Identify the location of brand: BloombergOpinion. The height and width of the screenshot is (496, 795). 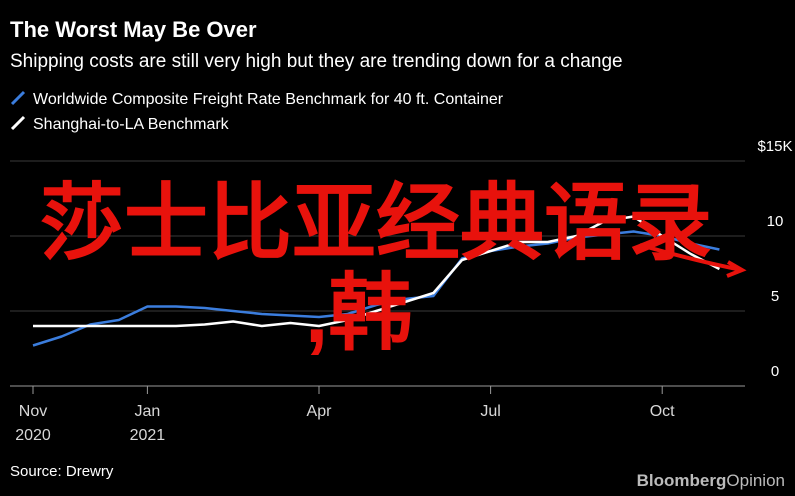
(711, 480).